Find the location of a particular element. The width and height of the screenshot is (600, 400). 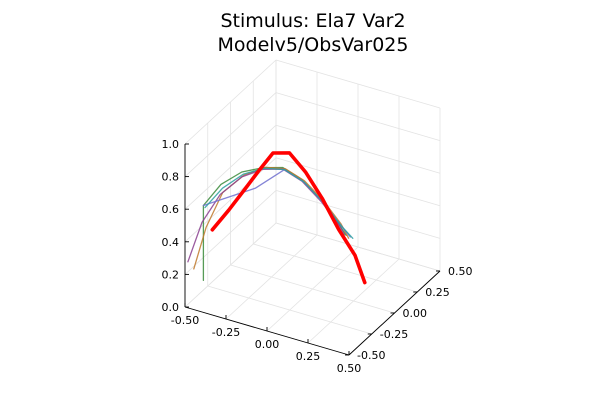

series-layer is located at coordinates (277, 218).